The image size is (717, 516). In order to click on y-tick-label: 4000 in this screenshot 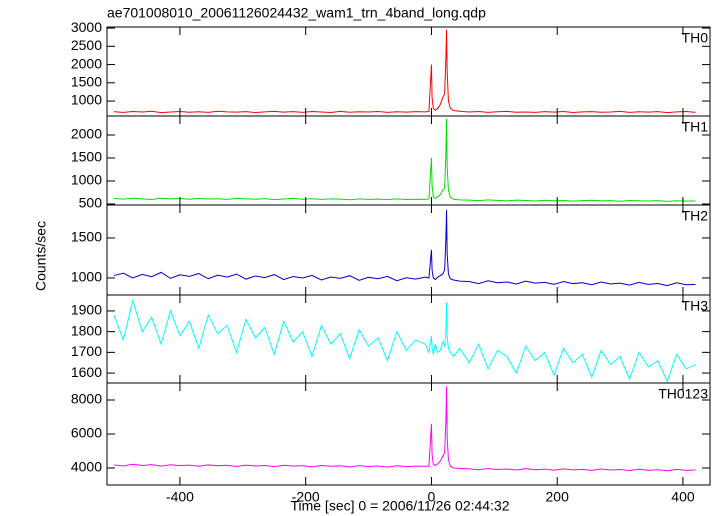, I will do `click(86, 467)`.